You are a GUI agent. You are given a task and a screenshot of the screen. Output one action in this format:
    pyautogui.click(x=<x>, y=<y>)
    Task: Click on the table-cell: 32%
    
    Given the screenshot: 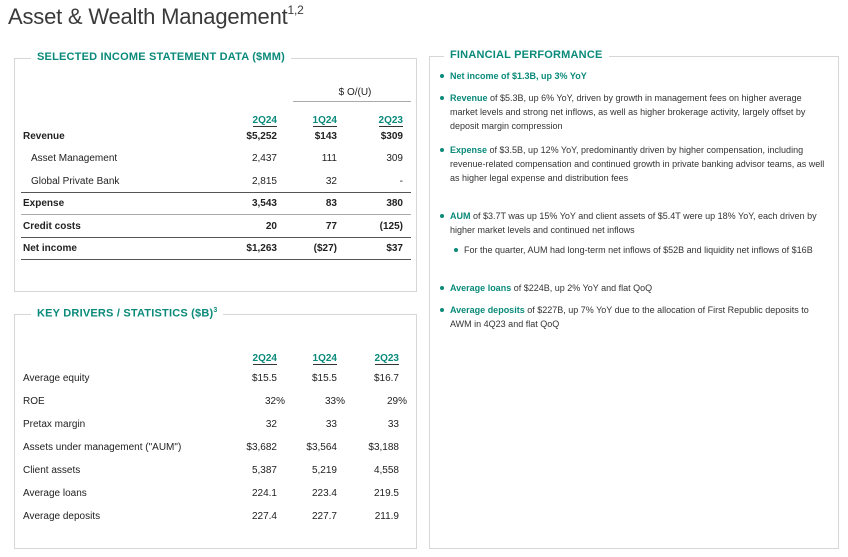 What is the action you would take?
    pyautogui.click(x=274, y=401)
    